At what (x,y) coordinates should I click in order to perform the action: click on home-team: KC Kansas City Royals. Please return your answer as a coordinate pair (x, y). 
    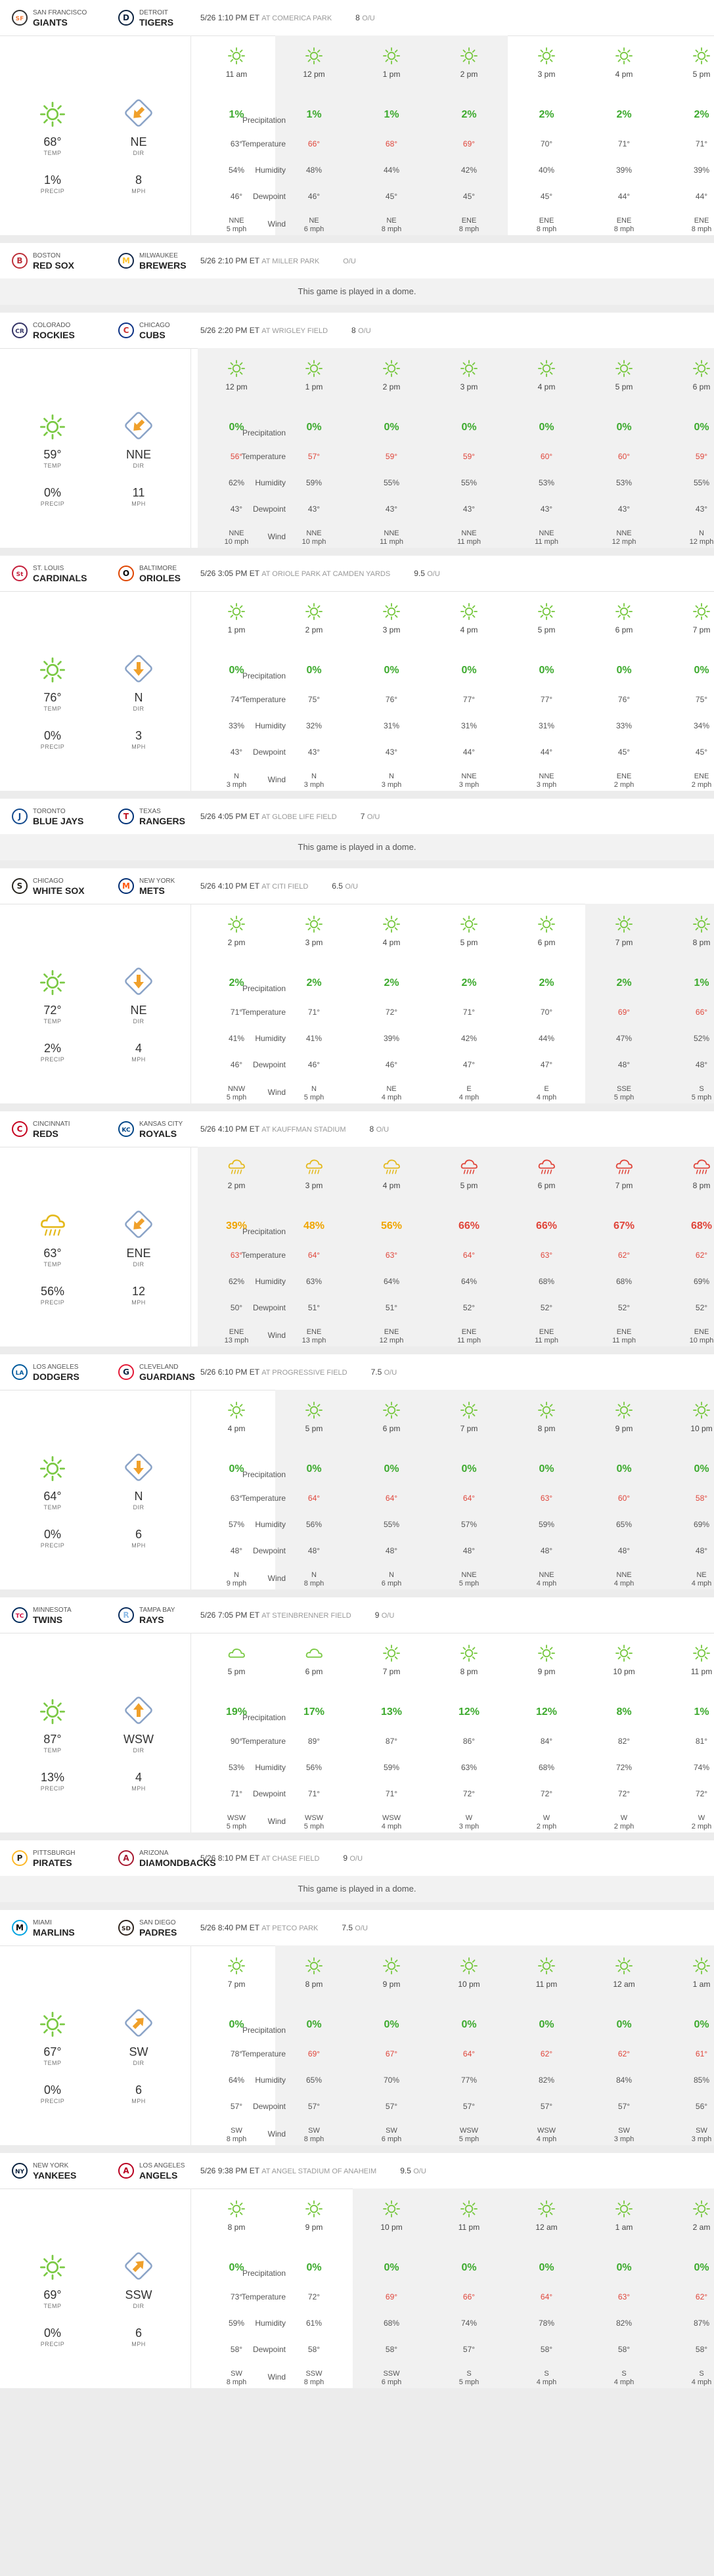
    Looking at the image, I should click on (166, 1129).